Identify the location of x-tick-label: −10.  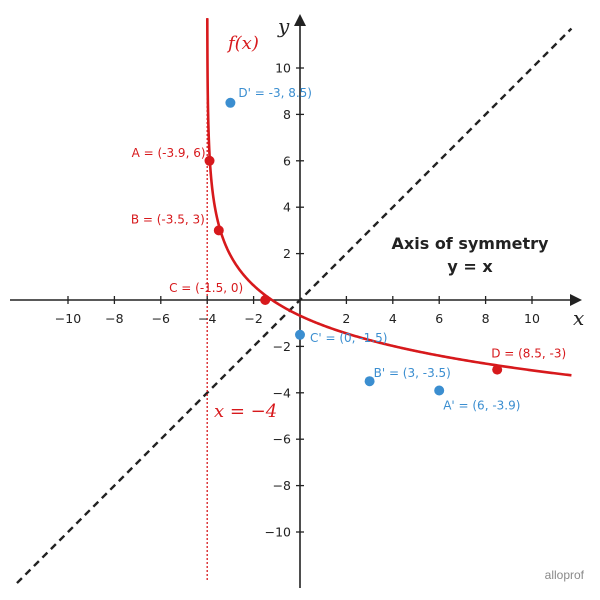
(68, 318).